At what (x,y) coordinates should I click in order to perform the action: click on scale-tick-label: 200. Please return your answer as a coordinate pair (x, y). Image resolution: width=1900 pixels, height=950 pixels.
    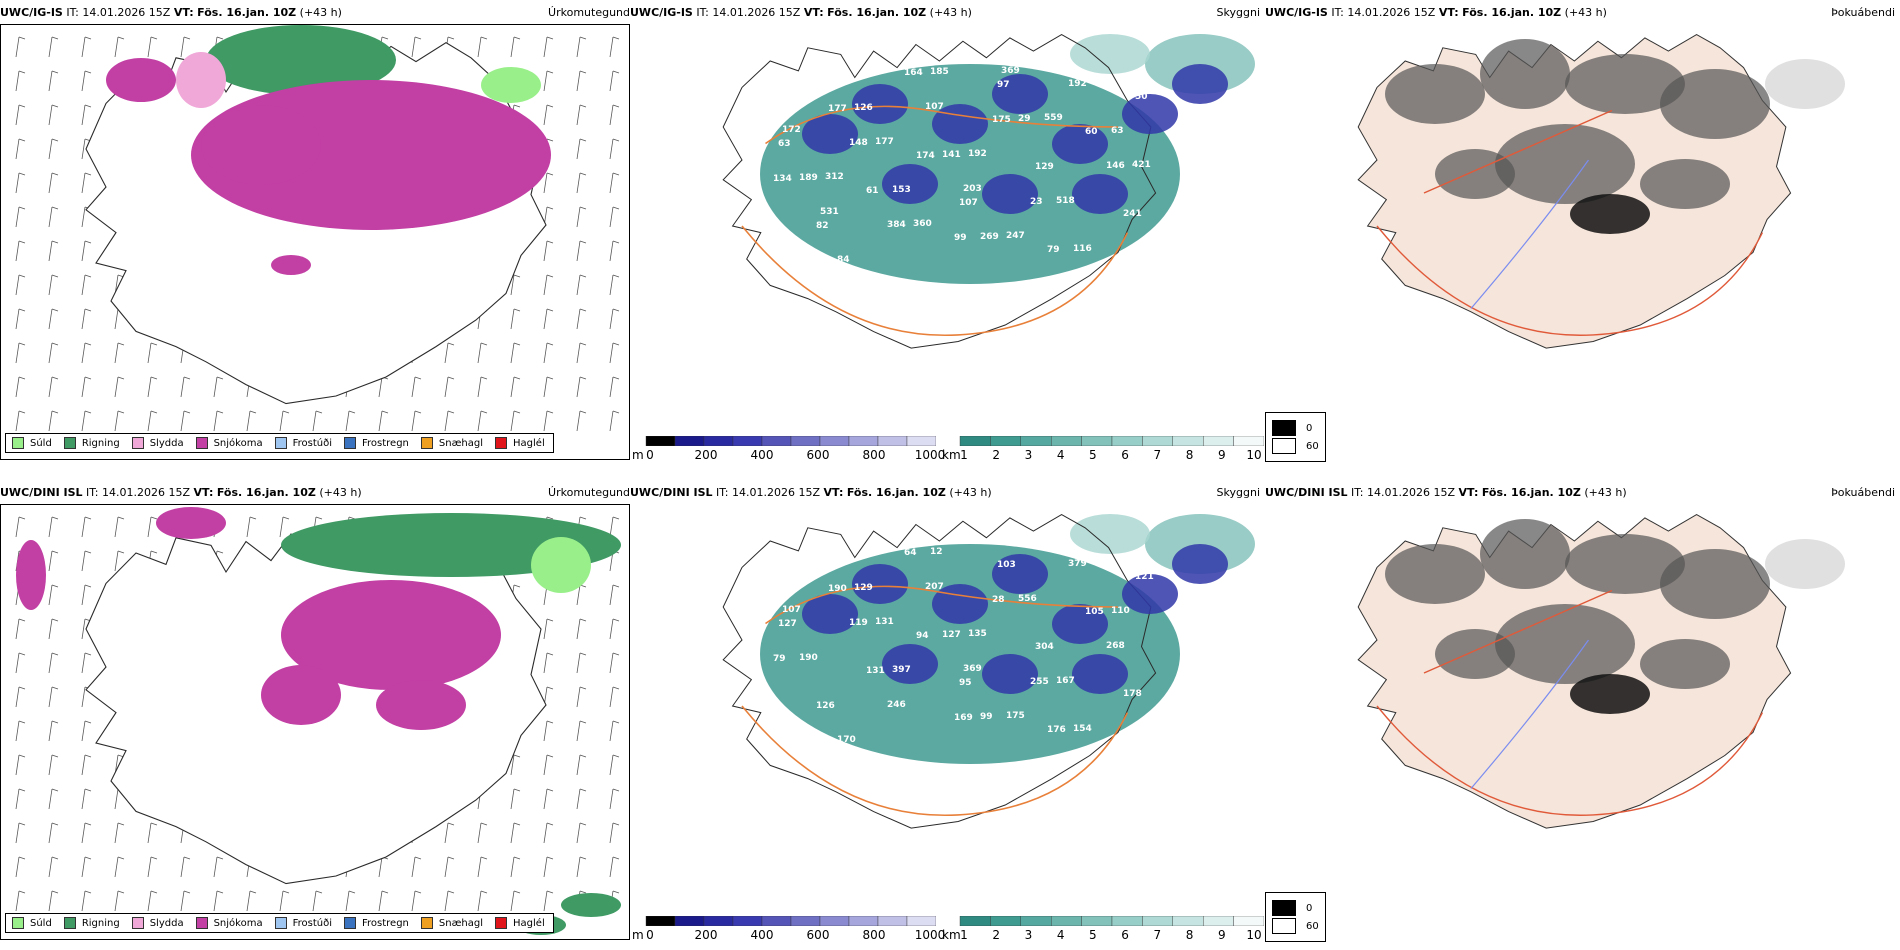
    Looking at the image, I should click on (706, 935).